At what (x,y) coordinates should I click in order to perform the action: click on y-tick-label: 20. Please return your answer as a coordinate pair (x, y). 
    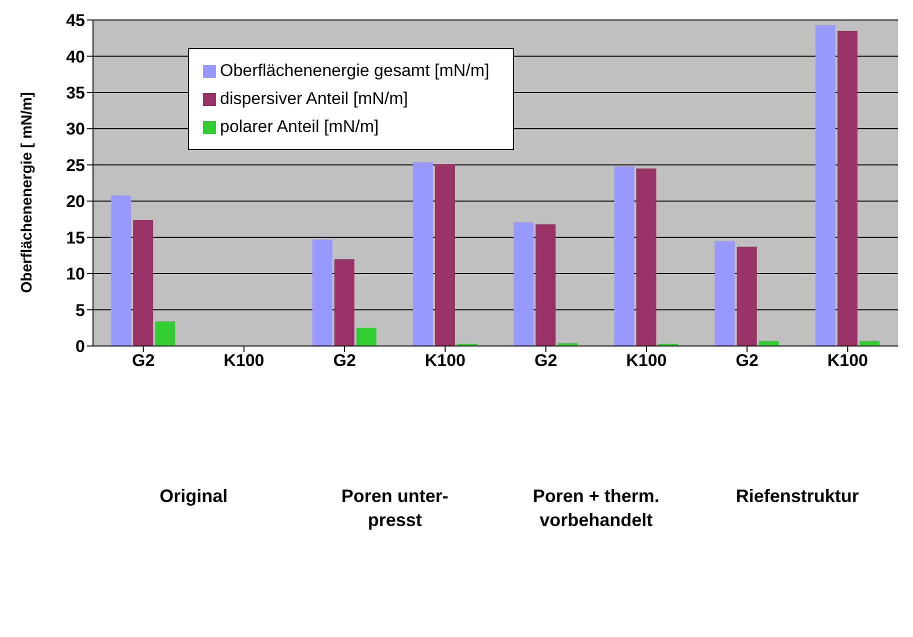
    Looking at the image, I should click on (75, 202).